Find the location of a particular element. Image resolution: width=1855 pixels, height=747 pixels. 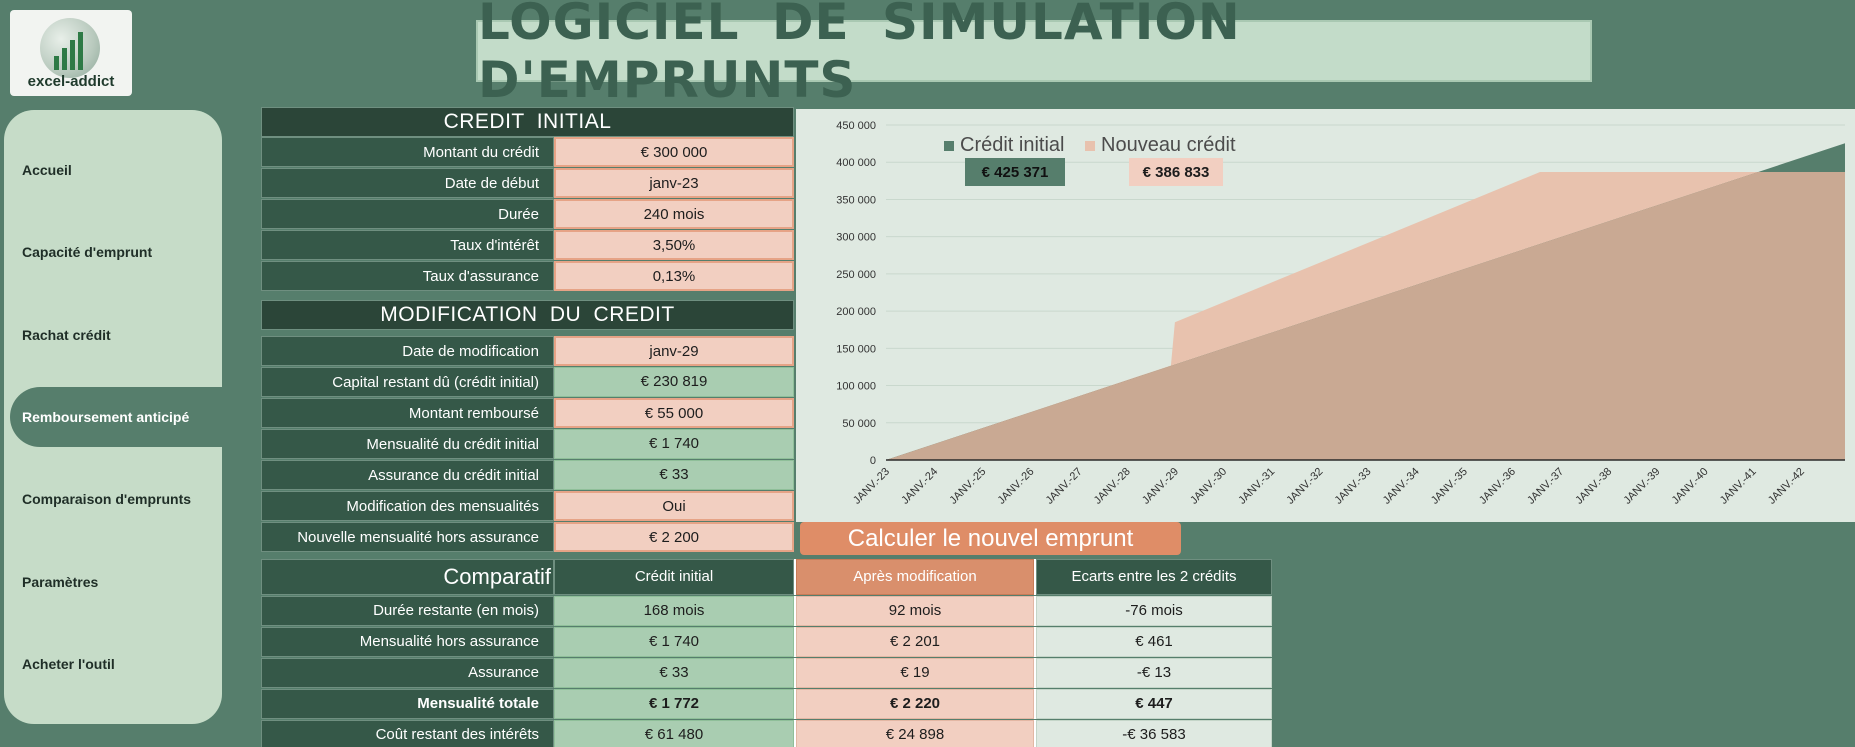

cell-apres: € 24 898 is located at coordinates (915, 733).